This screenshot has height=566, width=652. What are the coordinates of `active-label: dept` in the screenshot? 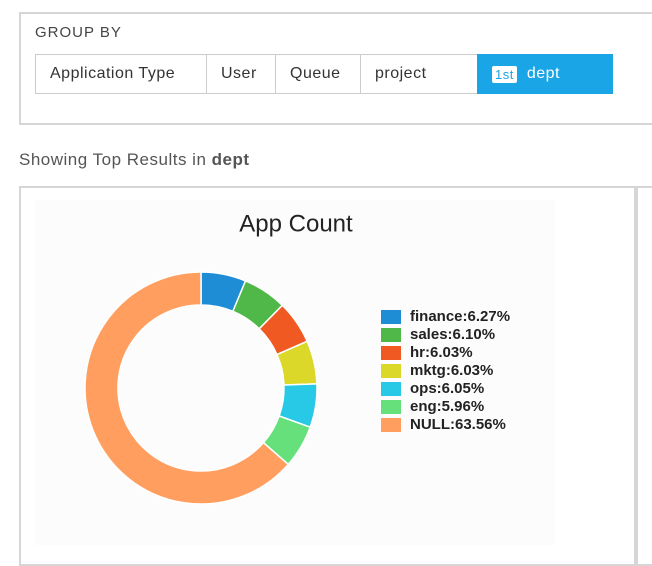 It's located at (543, 73).